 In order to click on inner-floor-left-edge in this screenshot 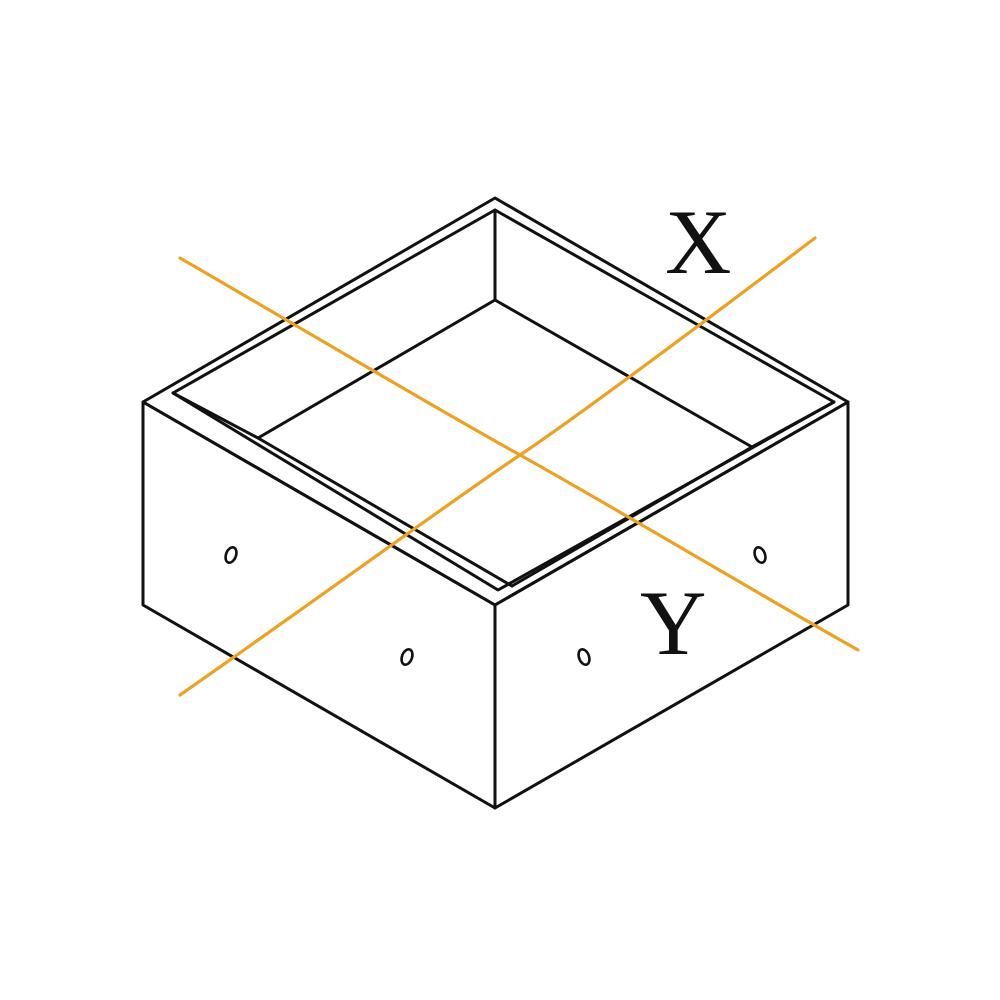, I will do `click(376, 369)`.